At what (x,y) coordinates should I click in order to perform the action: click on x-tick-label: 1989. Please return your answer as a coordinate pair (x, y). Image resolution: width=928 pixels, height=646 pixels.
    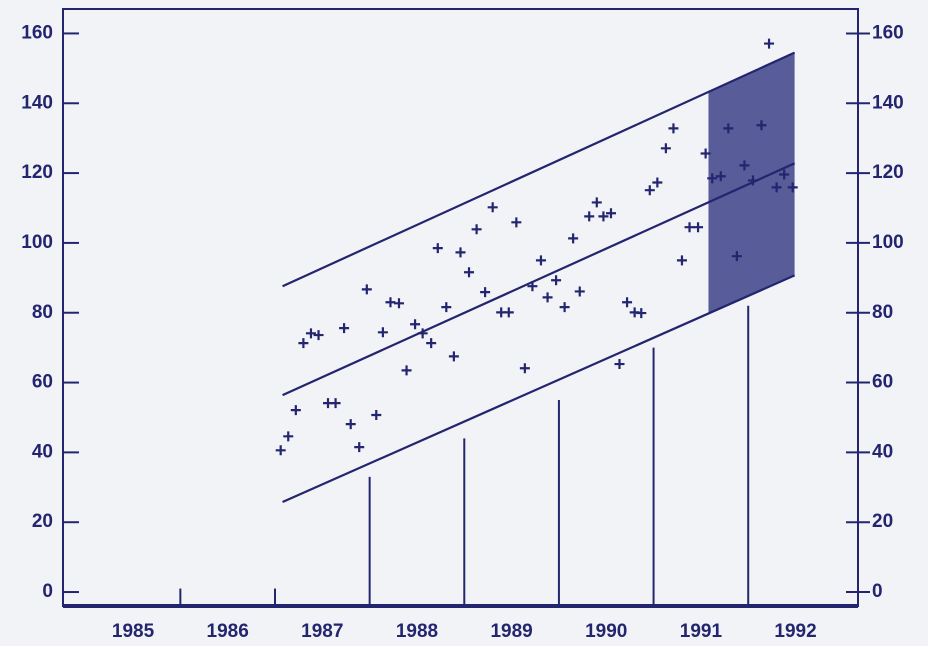
    Looking at the image, I should click on (511, 631).